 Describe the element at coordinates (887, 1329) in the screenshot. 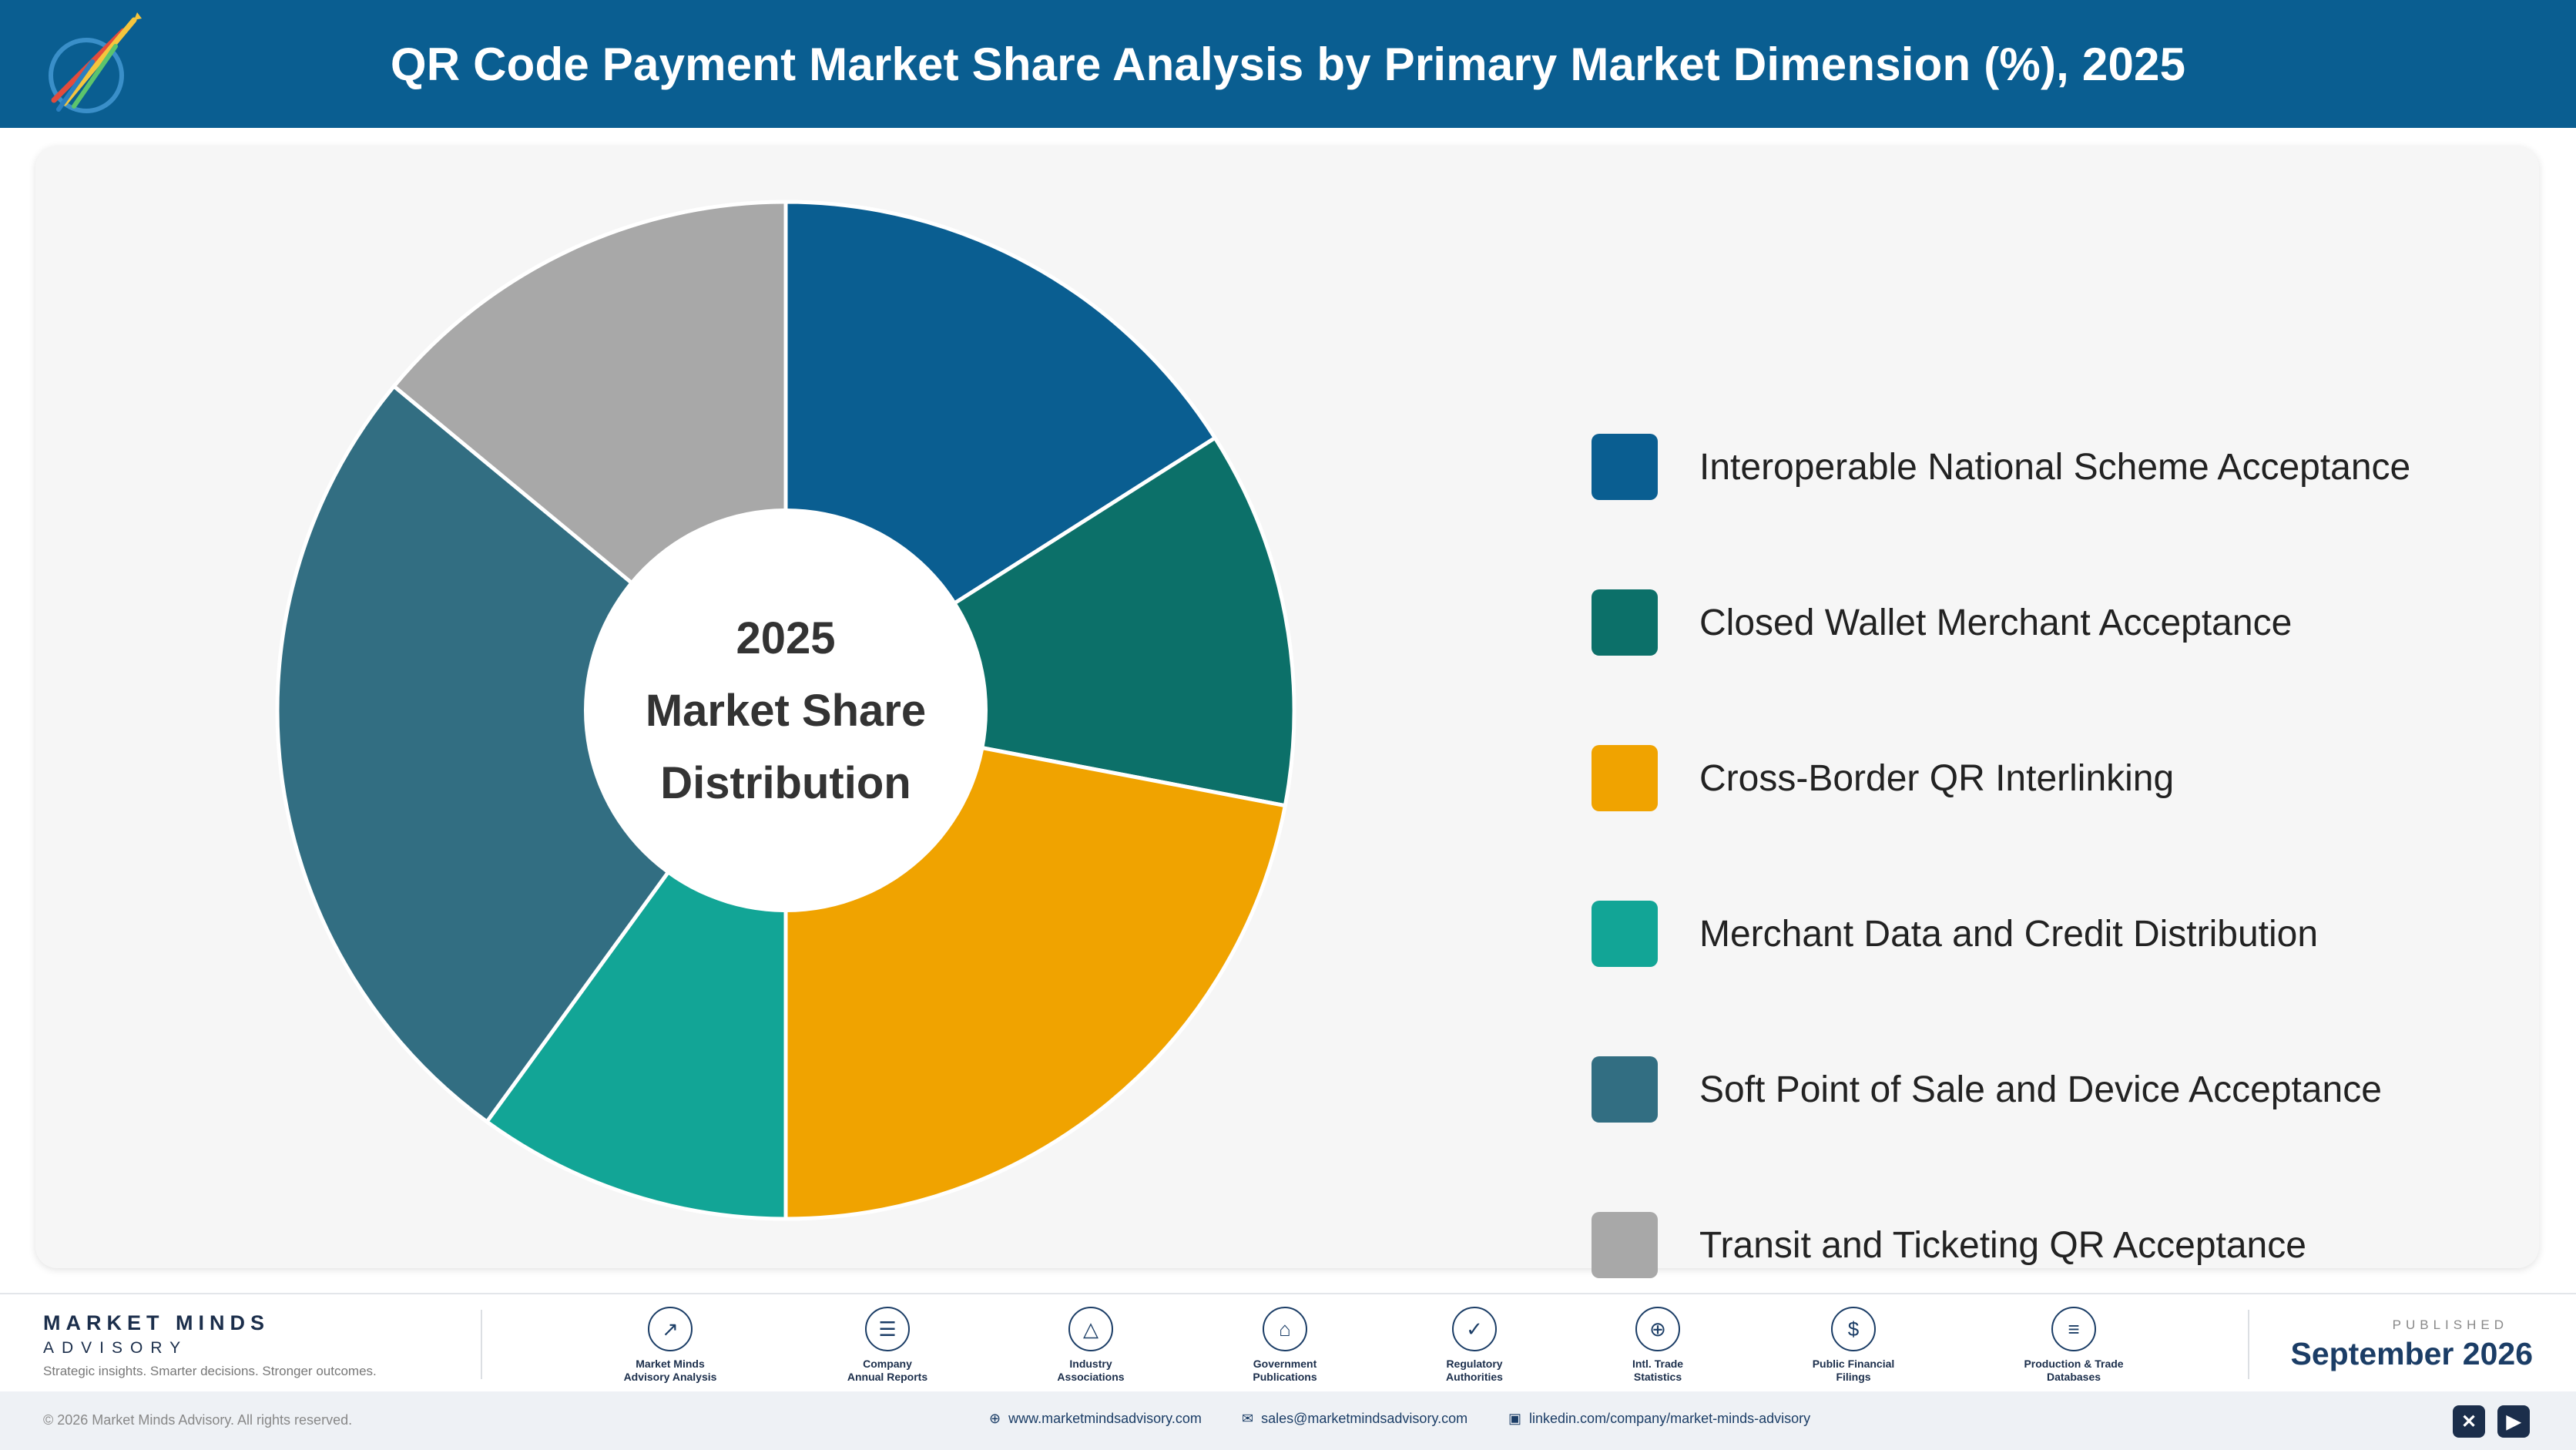

I see `document-icon: ☰` at that location.